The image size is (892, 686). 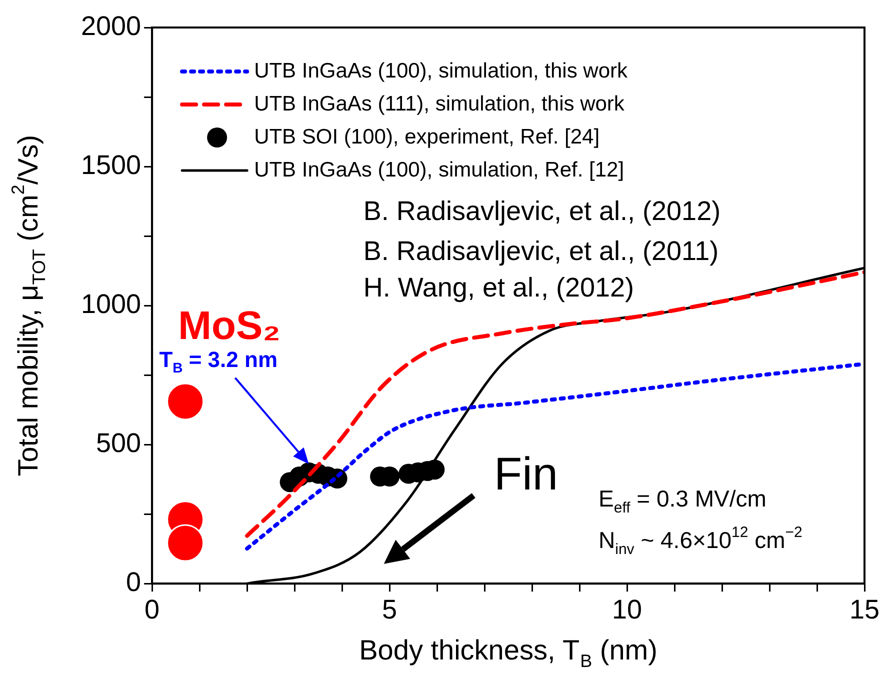 What do you see at coordinates (864, 609) in the screenshot?
I see `x-tick-label: 15` at bounding box center [864, 609].